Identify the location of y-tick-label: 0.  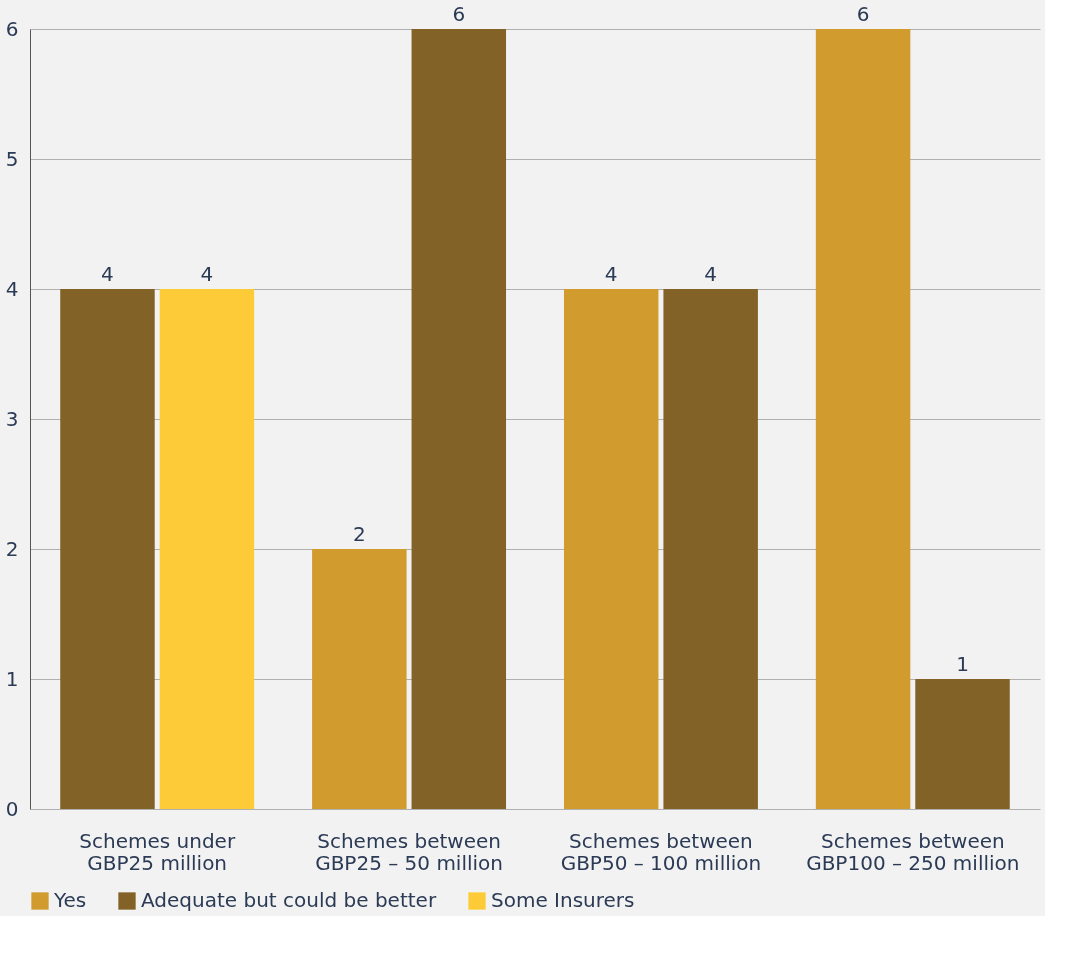
(12, 808).